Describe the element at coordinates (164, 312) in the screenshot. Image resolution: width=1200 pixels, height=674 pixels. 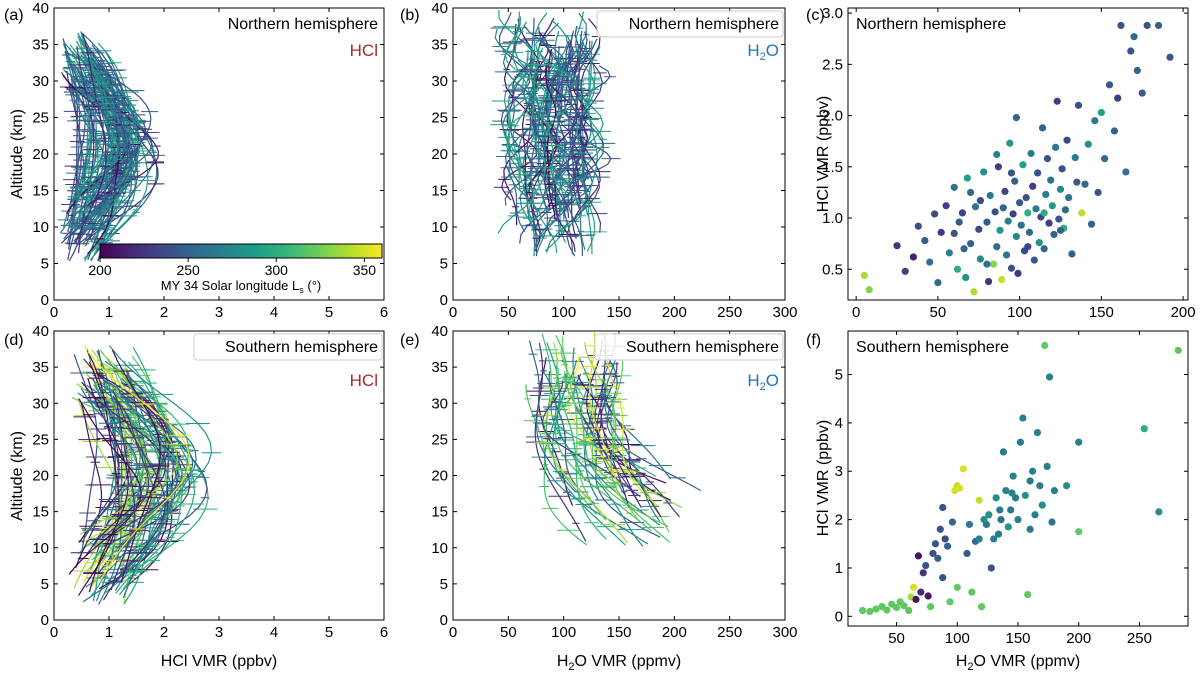
I see `x-tick-label: 2` at that location.